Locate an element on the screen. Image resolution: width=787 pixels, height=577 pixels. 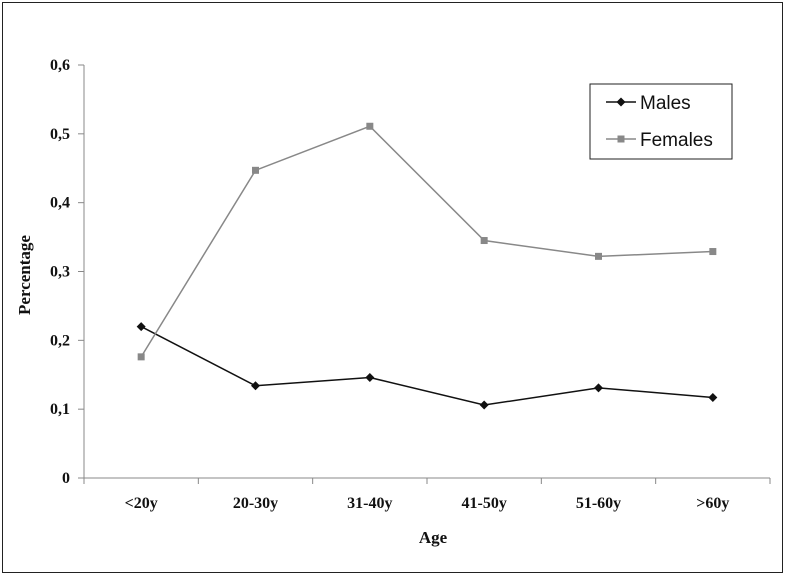
series-line-males is located at coordinates (426, 365).